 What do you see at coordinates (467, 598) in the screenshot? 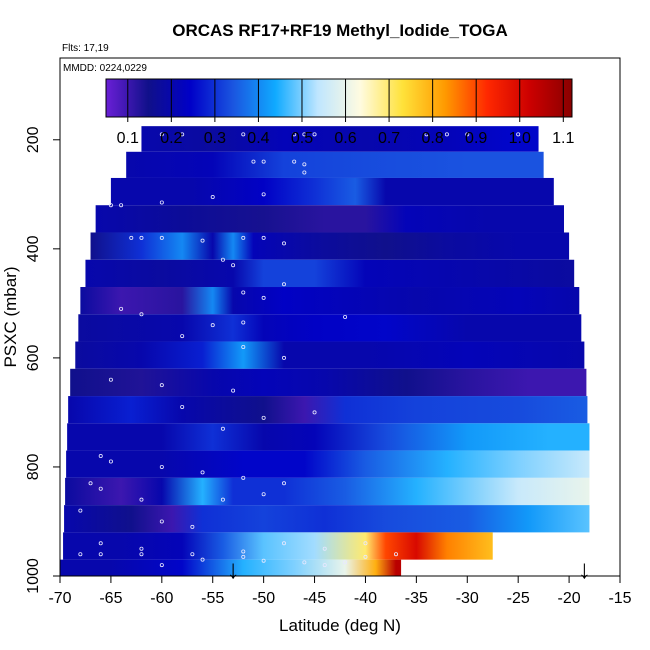
I see `x-tick-label: -30` at bounding box center [467, 598].